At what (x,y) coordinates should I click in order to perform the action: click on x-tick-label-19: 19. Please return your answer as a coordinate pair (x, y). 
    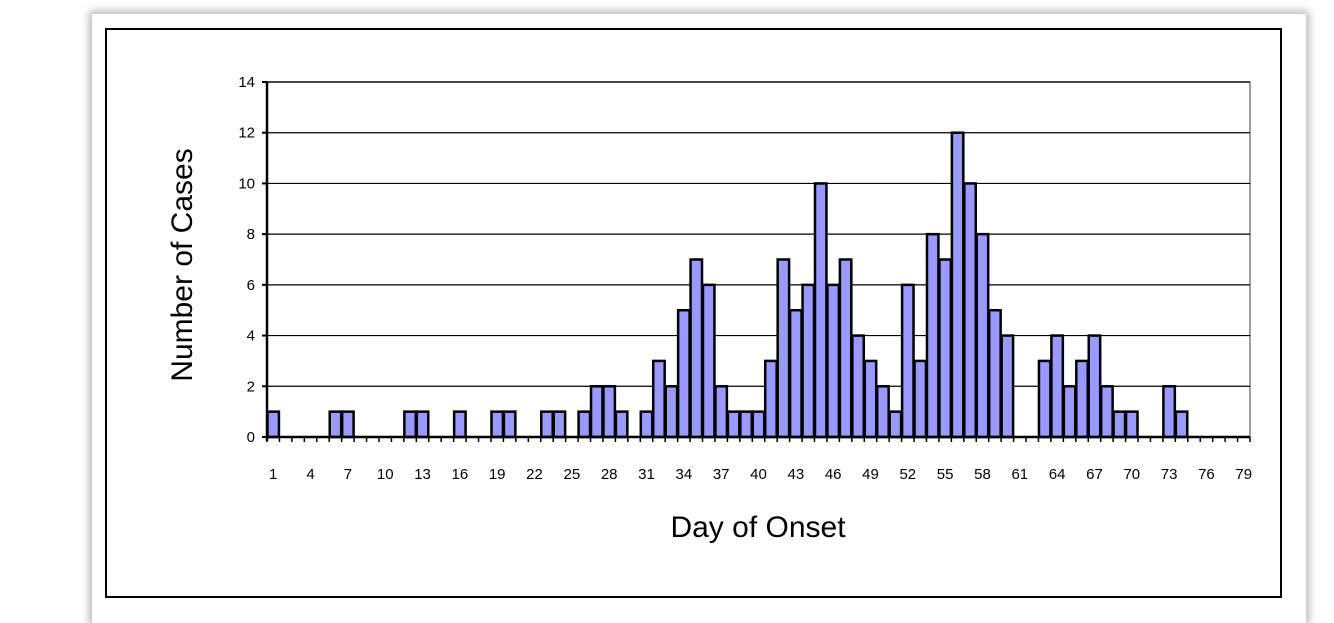
    Looking at the image, I should click on (497, 474).